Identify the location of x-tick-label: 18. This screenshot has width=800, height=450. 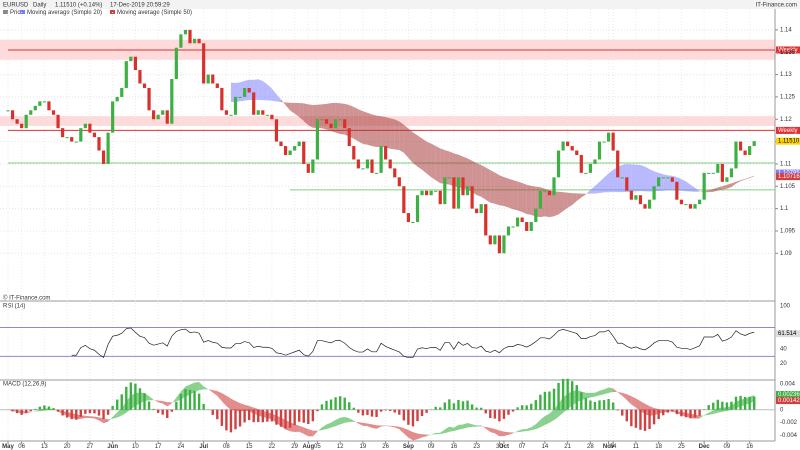
(658, 447).